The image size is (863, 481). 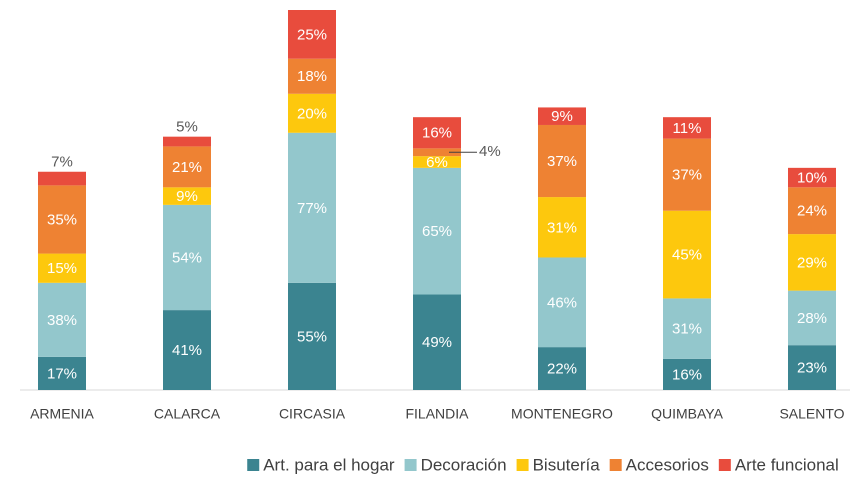 What do you see at coordinates (490, 151) in the screenshot?
I see `value-label: 4%` at bounding box center [490, 151].